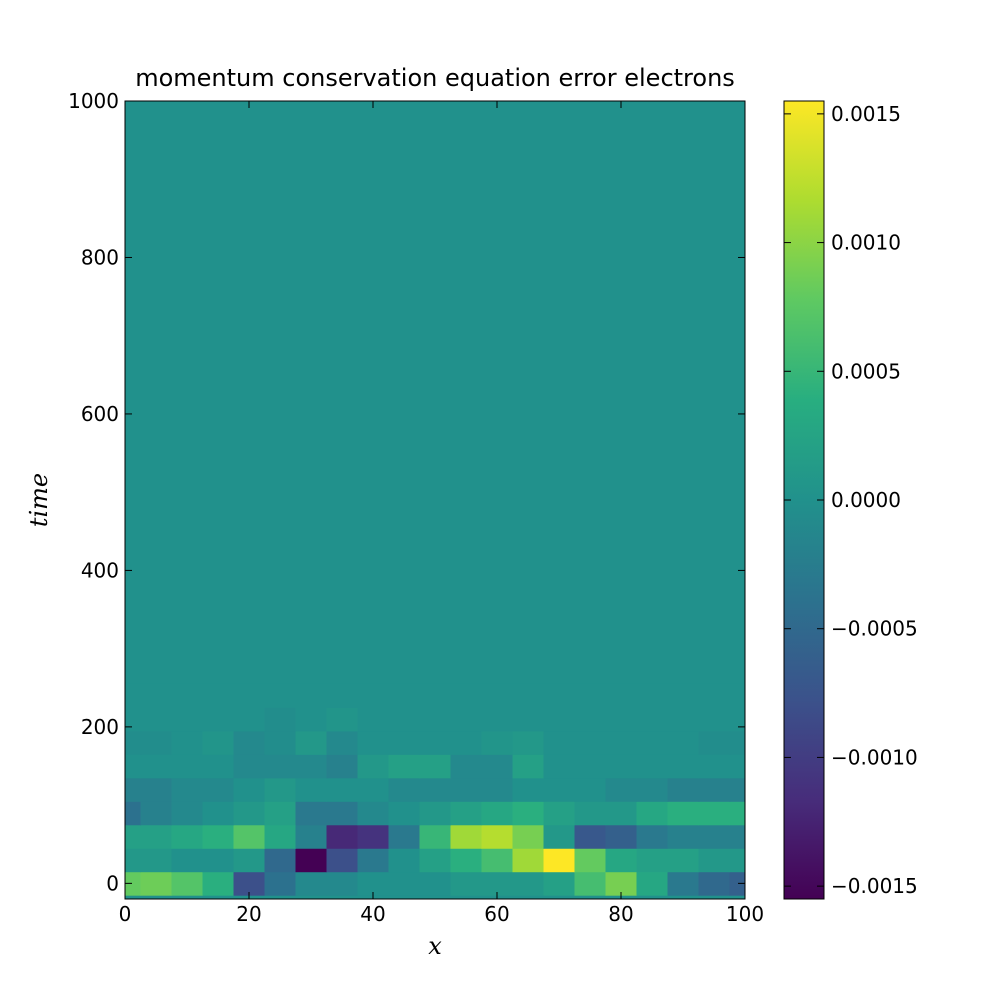 The image size is (1000, 1000). Describe the element at coordinates (112, 883) in the screenshot. I see `y-tick-label: 0` at that location.